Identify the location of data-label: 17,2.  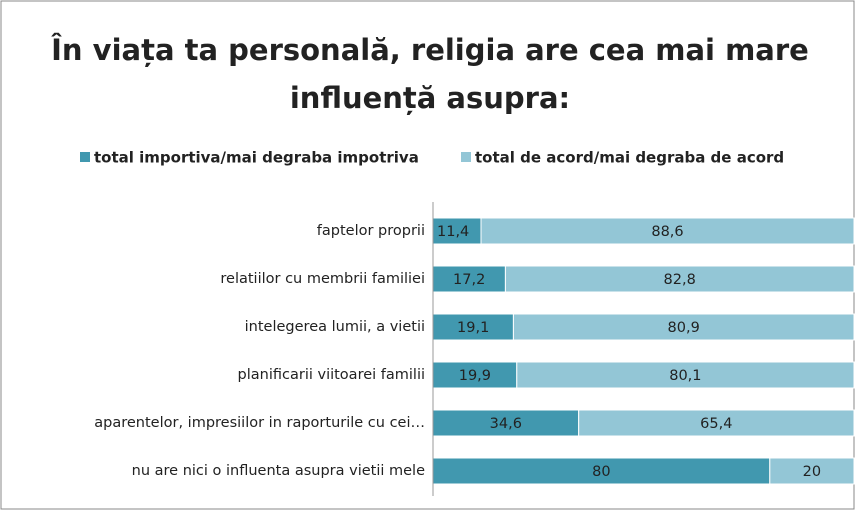
(469, 280).